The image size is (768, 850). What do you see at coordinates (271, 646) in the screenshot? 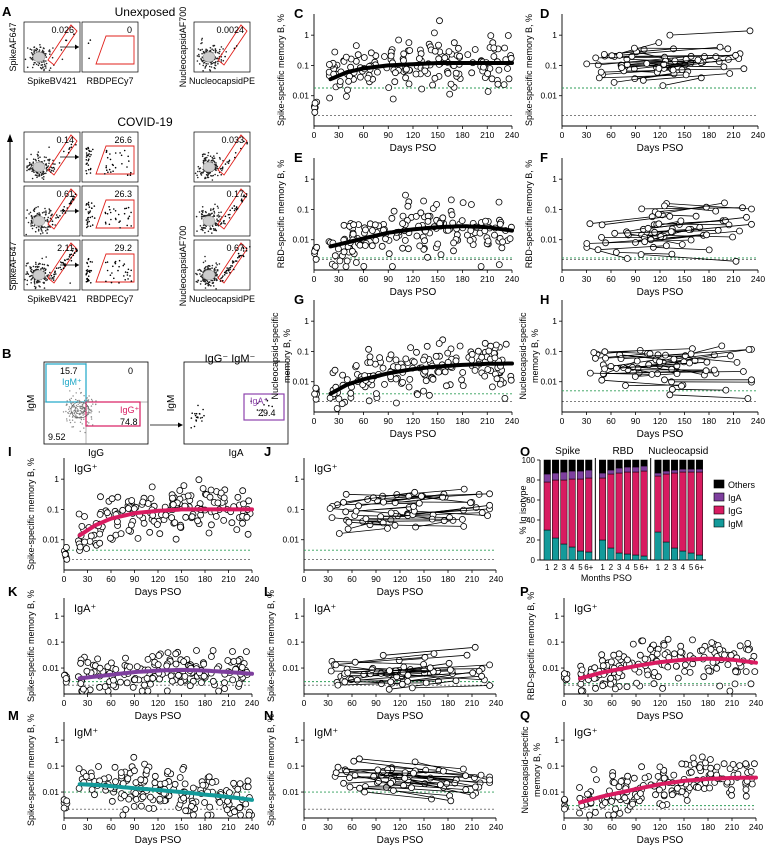
I see `y-axis-label: Spike-specific memory B, %` at bounding box center [271, 646].